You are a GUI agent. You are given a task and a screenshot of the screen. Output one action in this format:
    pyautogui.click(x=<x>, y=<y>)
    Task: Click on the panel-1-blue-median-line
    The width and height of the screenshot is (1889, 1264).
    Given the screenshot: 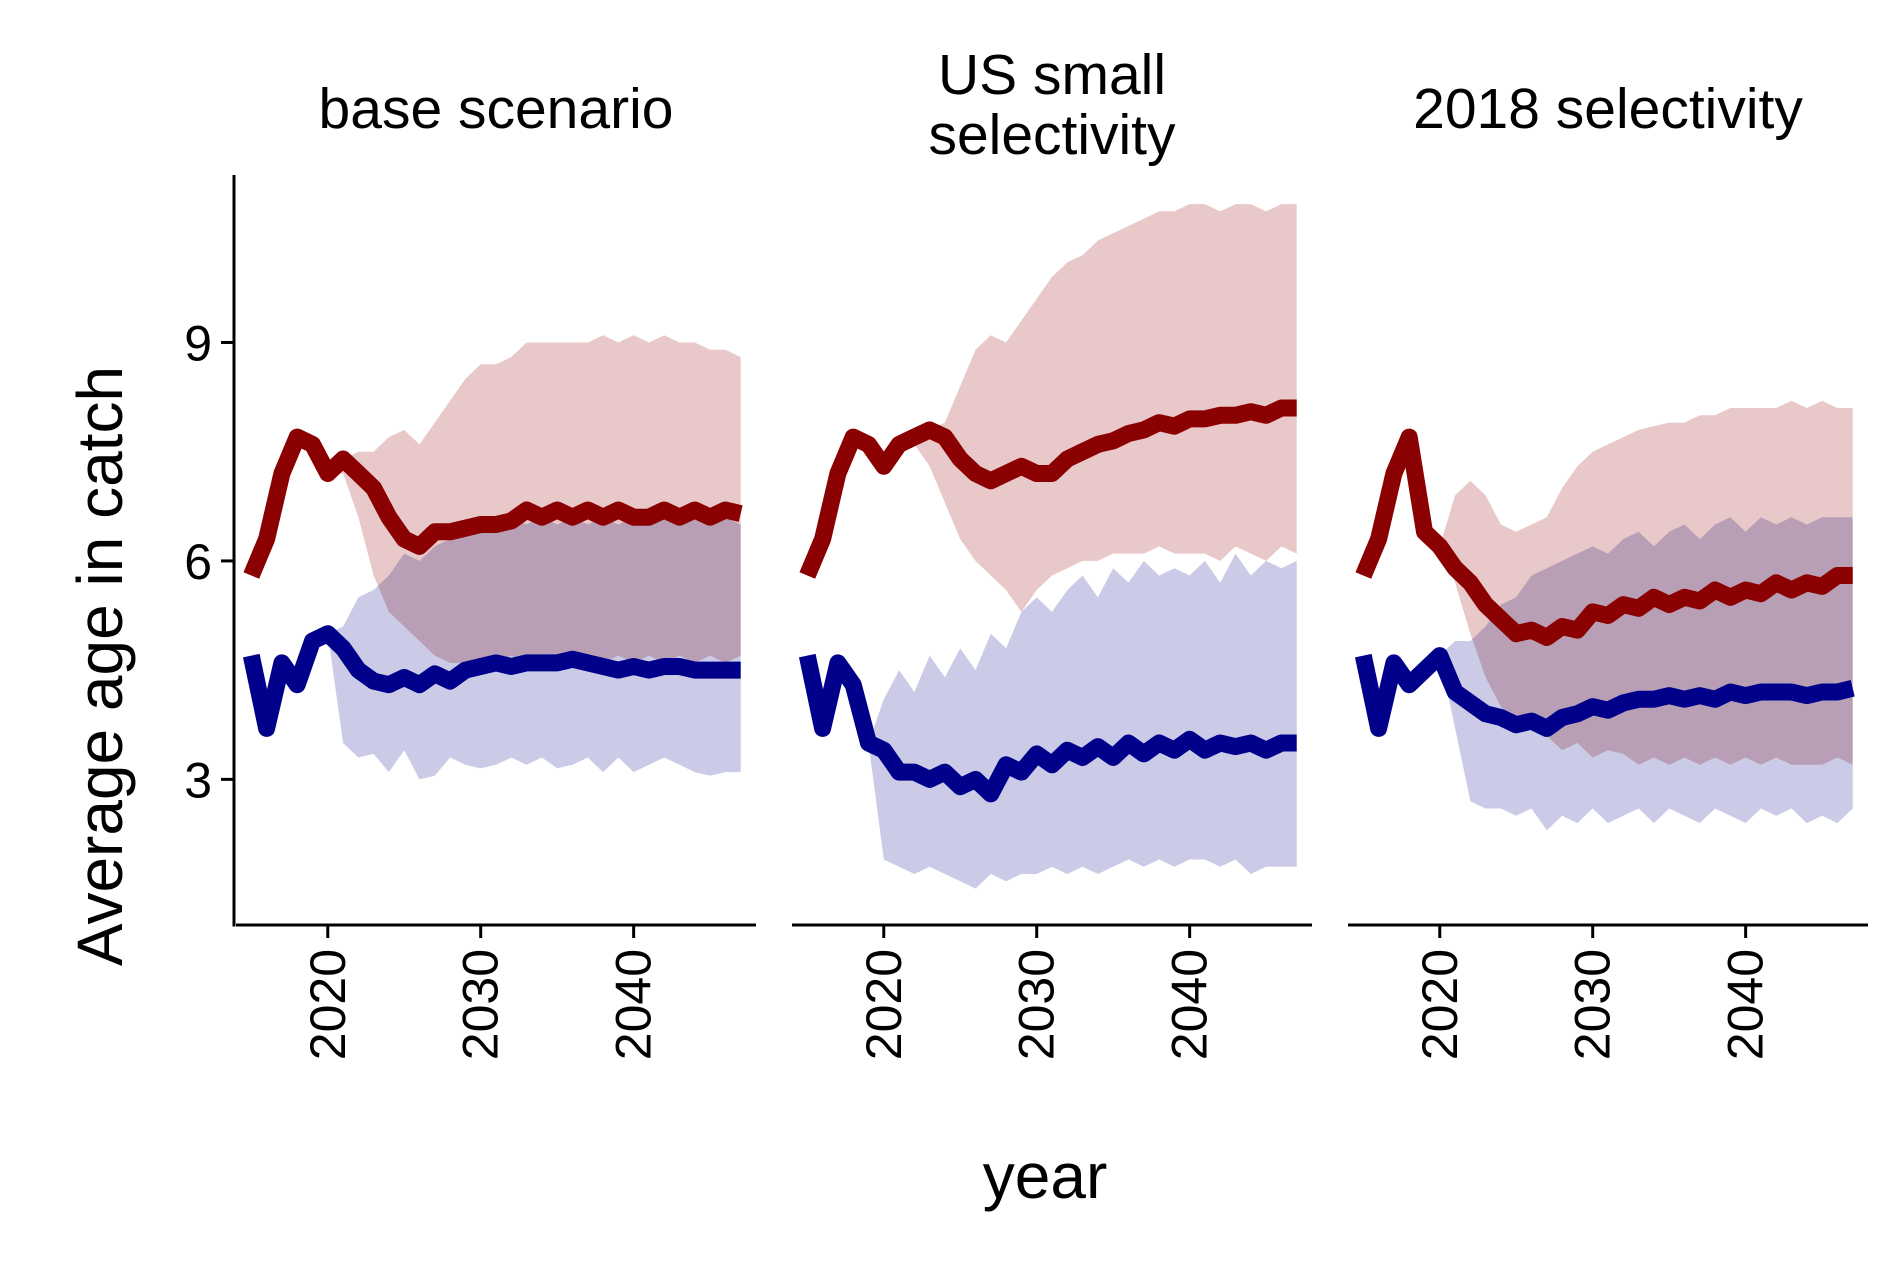 What is the action you would take?
    pyautogui.click(x=491, y=681)
    